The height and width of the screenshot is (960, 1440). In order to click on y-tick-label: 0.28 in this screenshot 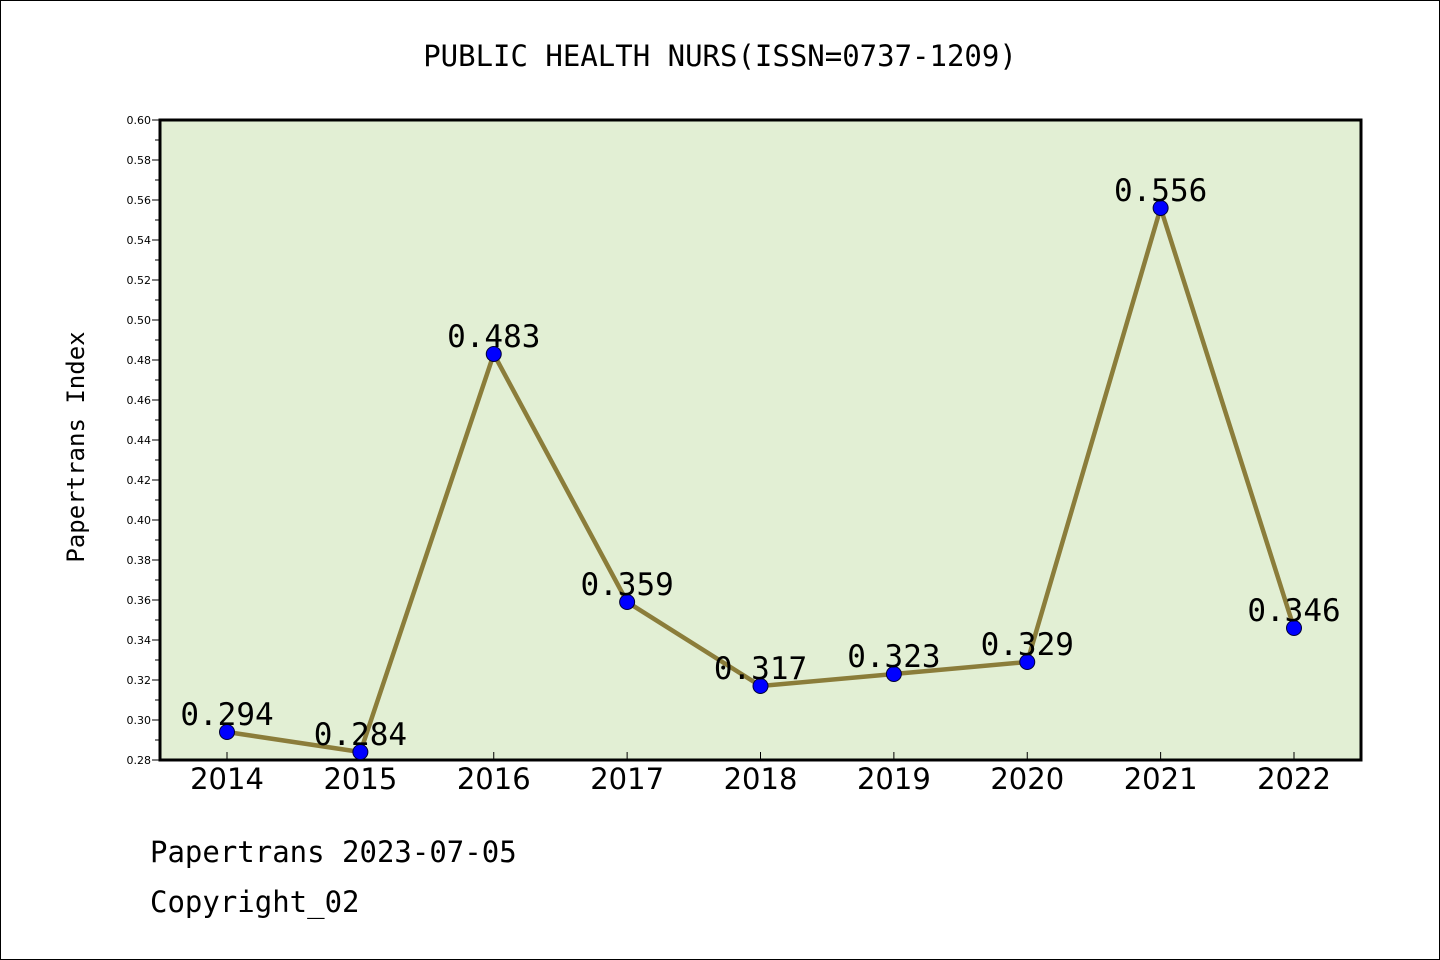, I will do `click(139, 760)`.